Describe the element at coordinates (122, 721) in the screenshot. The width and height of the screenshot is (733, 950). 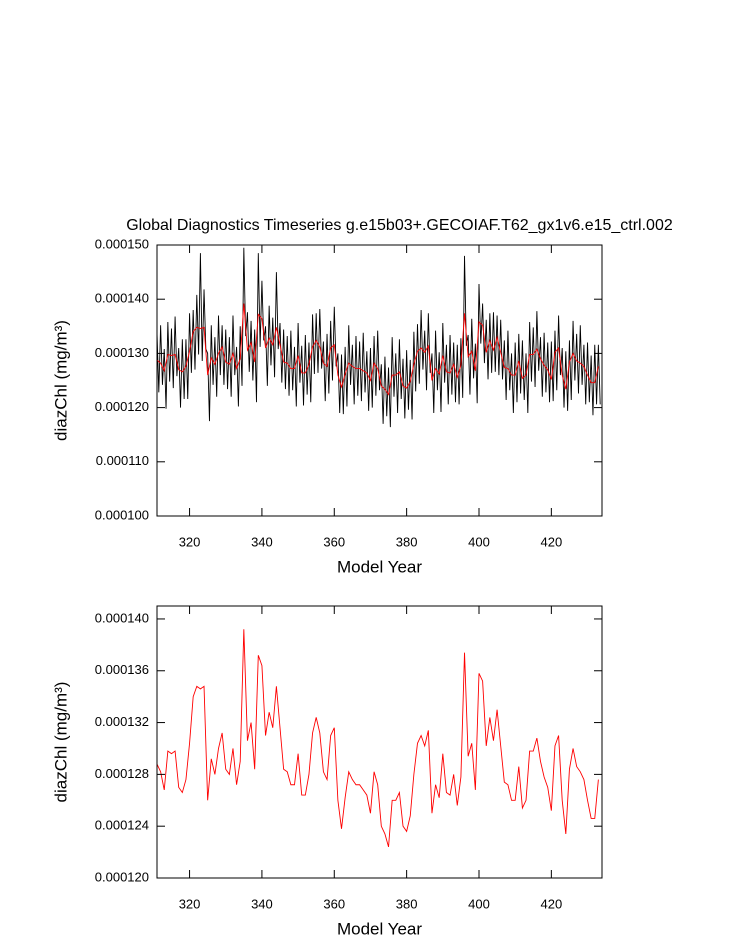
I see `y-tick-label: 0.000132` at that location.